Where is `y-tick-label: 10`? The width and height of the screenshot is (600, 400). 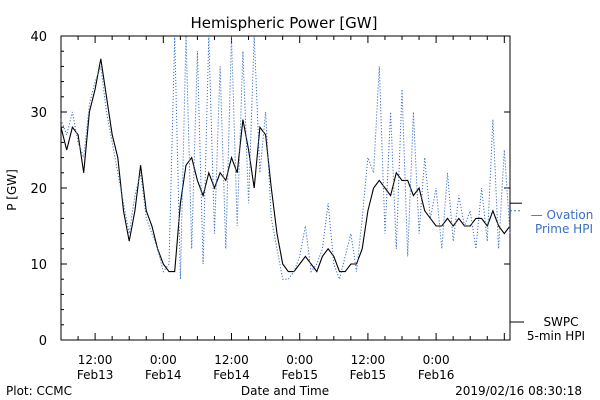 y-tick-label: 10 is located at coordinates (38, 265).